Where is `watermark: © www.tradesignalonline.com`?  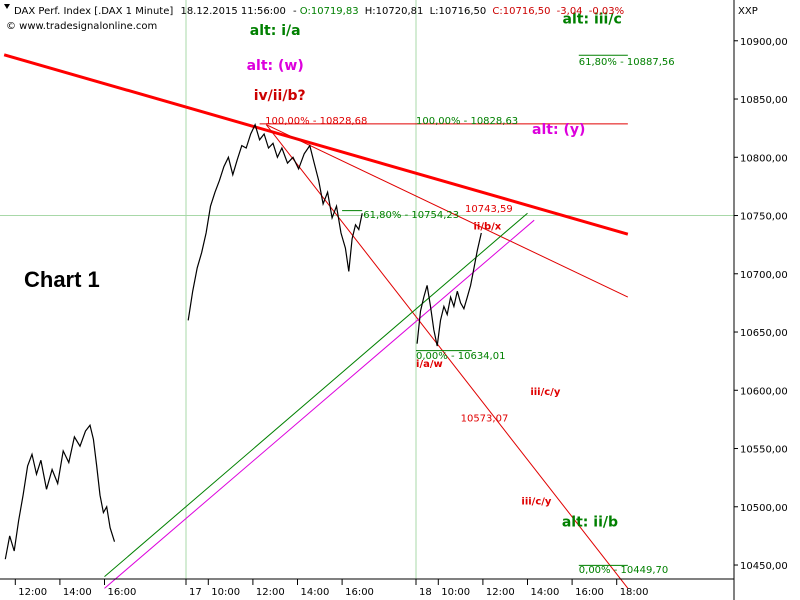
watermark: © www.tradesignalonline.com is located at coordinates (81, 26).